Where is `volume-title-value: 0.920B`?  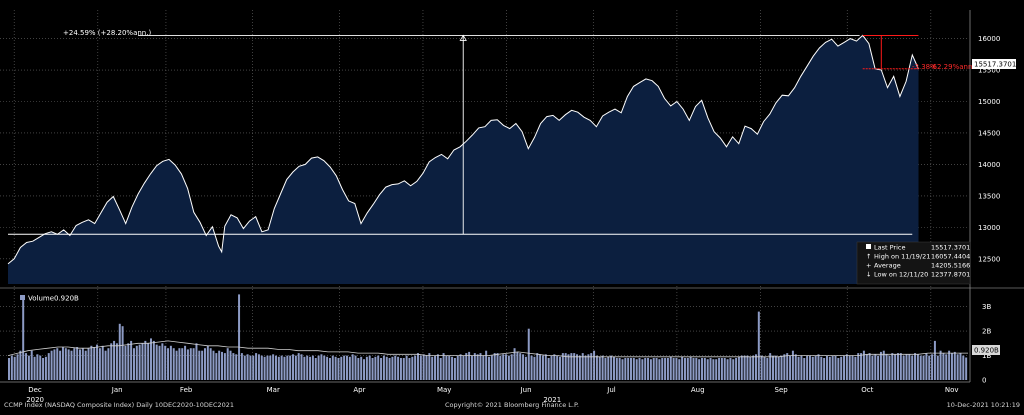
volume-title-value: 0.920B is located at coordinates (66, 299).